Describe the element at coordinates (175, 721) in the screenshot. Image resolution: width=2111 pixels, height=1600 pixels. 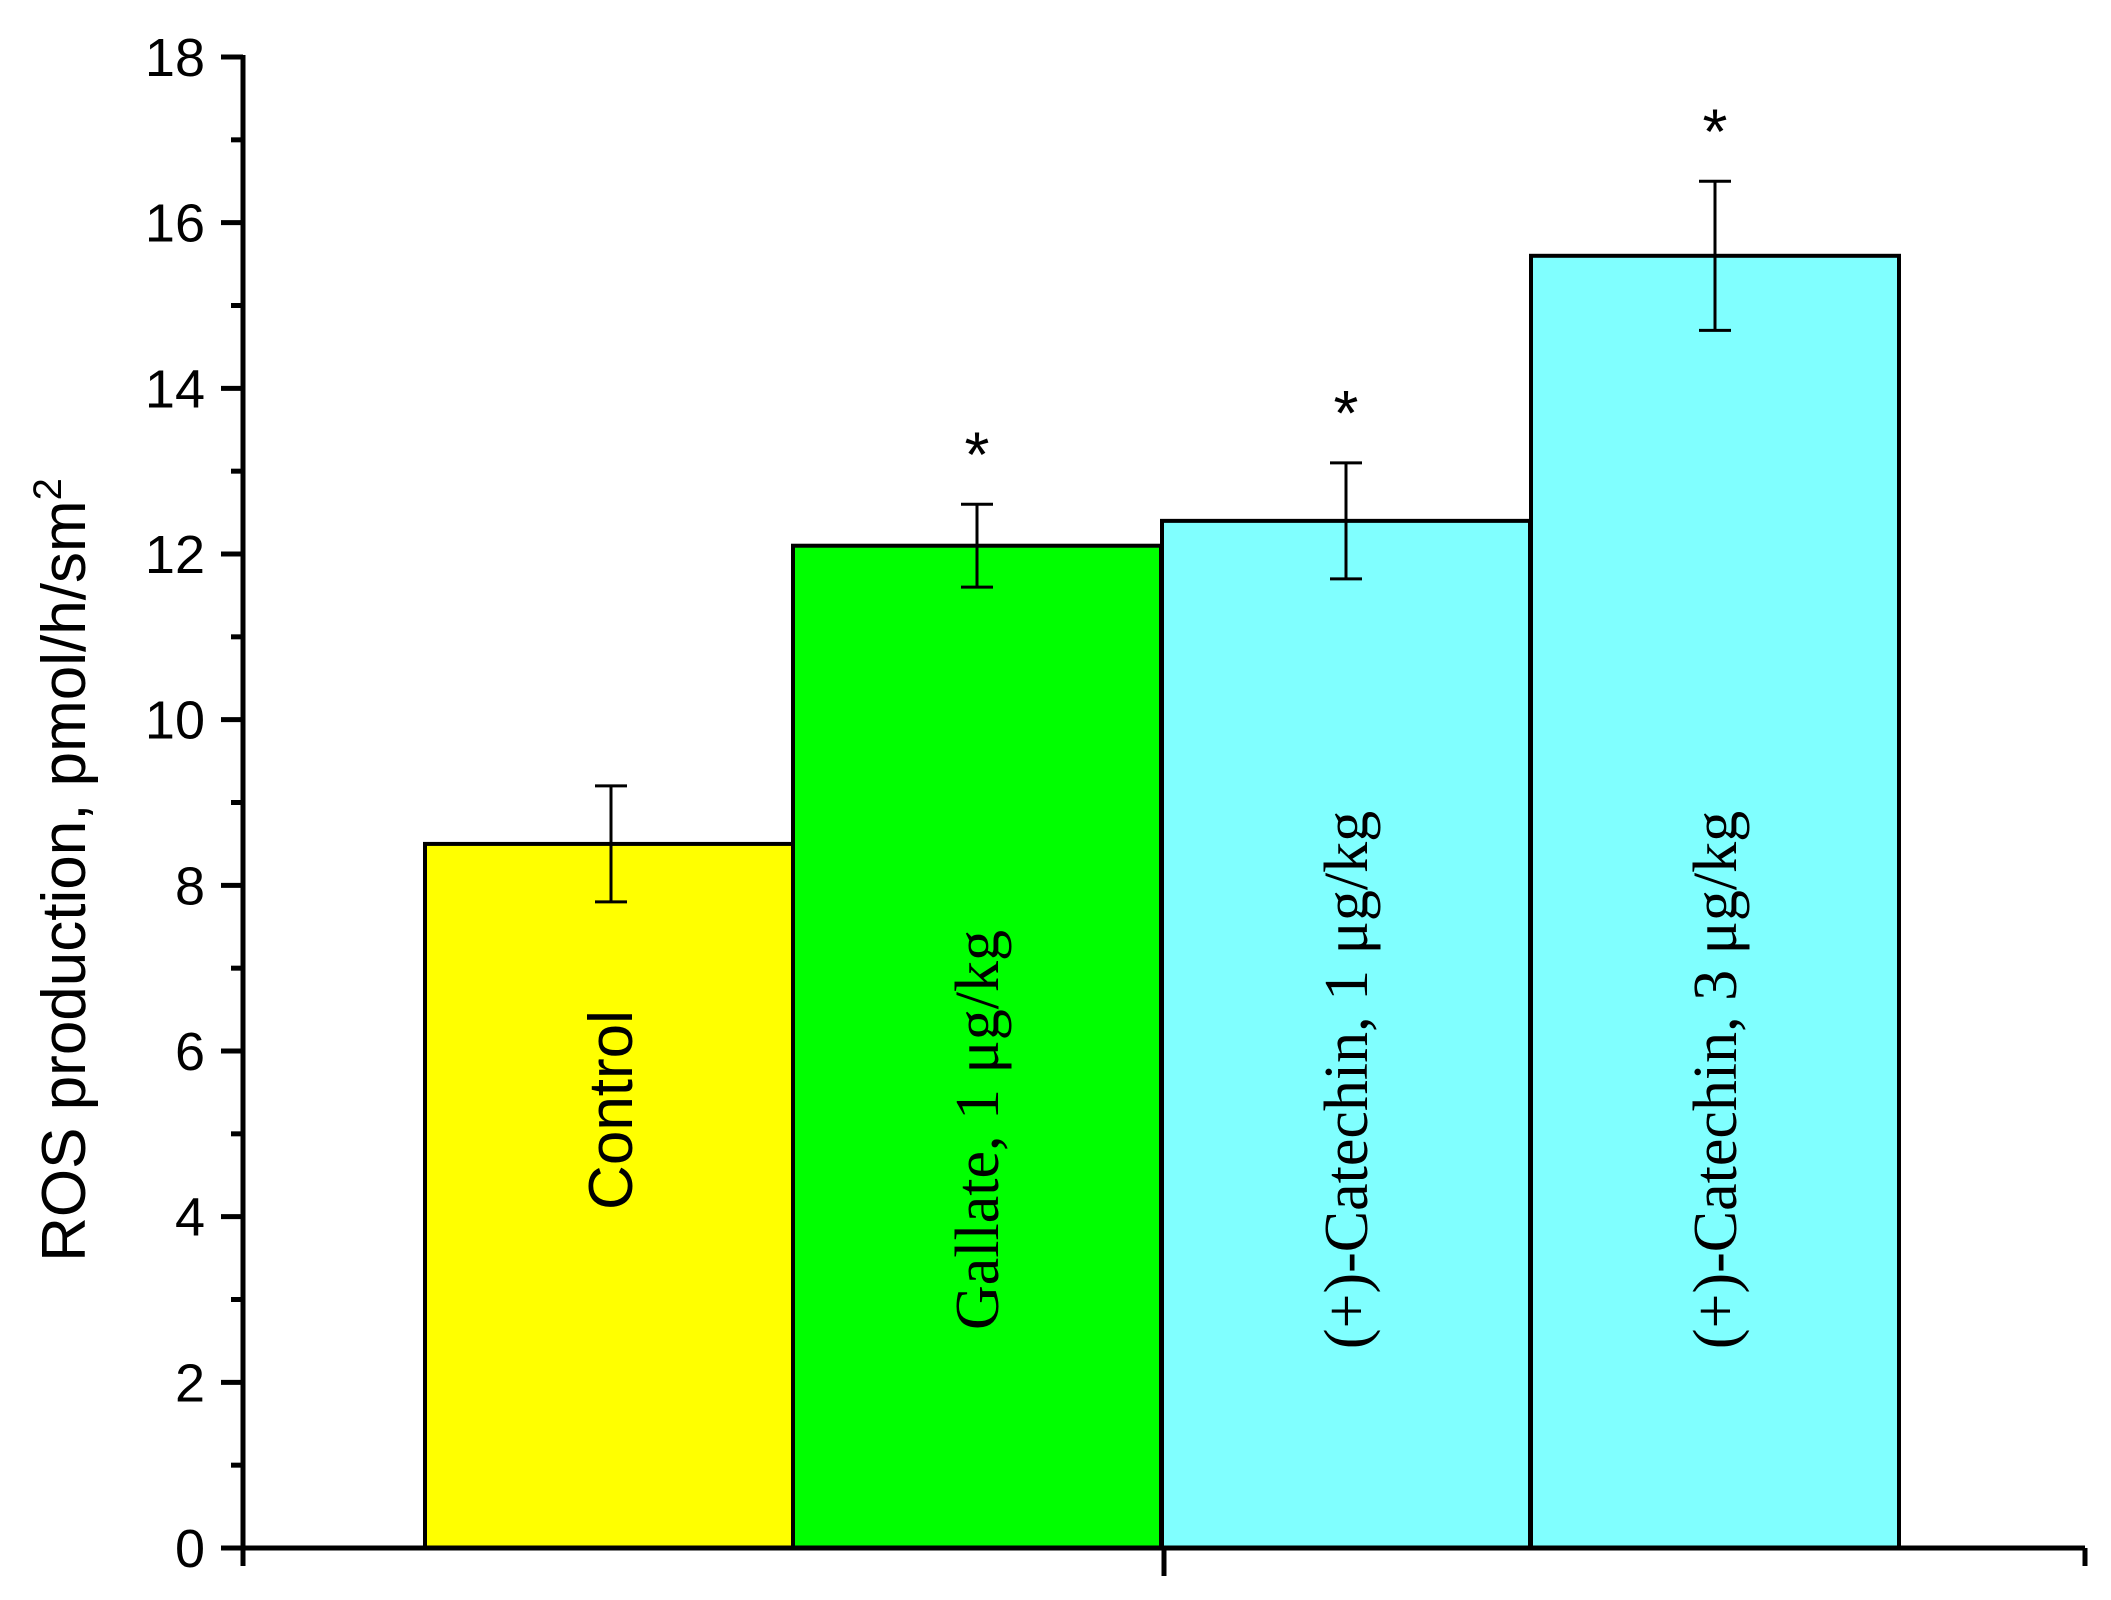
I see `y-tick-label: 10` at that location.